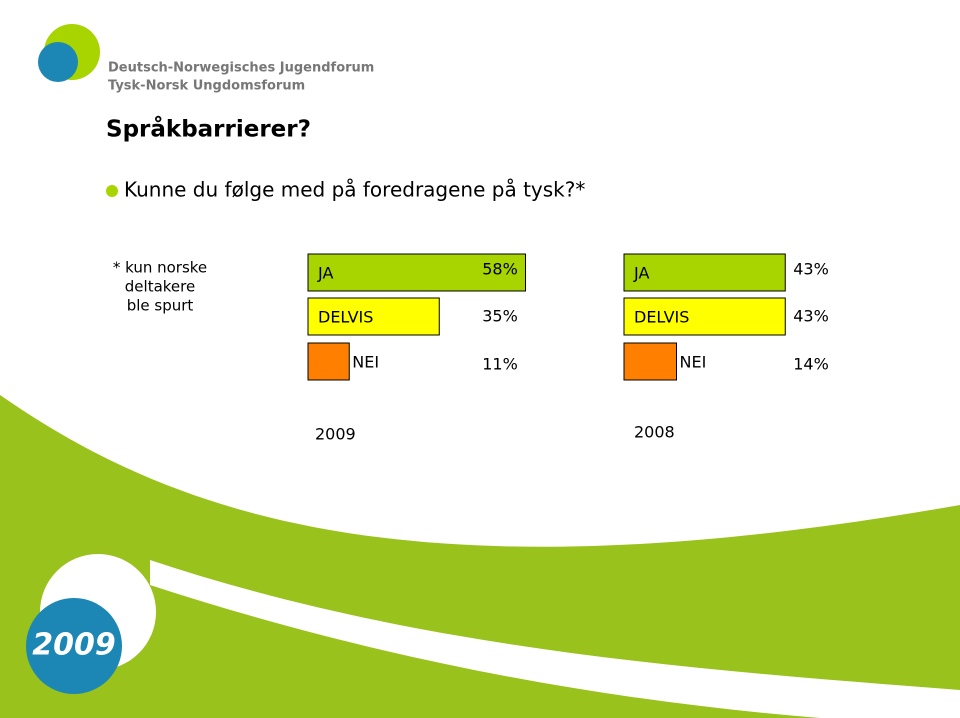 Image resolution: width=960 pixels, height=718 pixels. Describe the element at coordinates (160, 287) in the screenshot. I see `footnote: deltakere` at that location.